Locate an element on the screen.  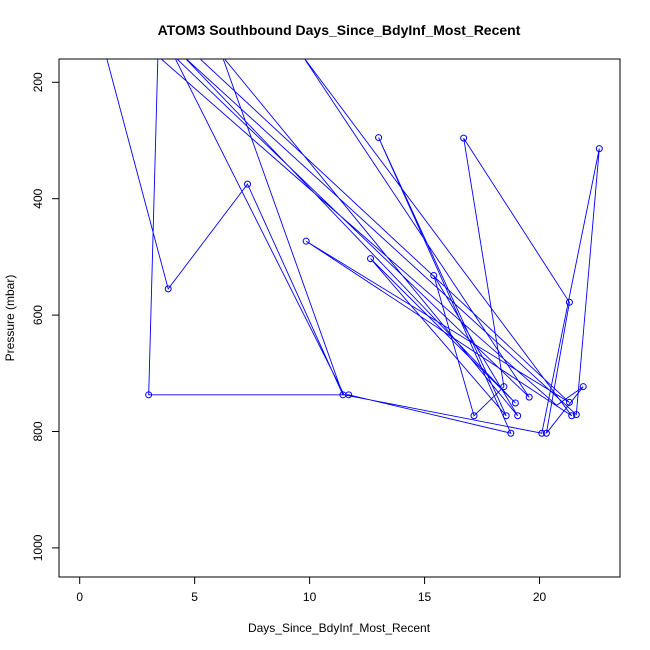
y-tick-label: 200 is located at coordinates (38, 82).